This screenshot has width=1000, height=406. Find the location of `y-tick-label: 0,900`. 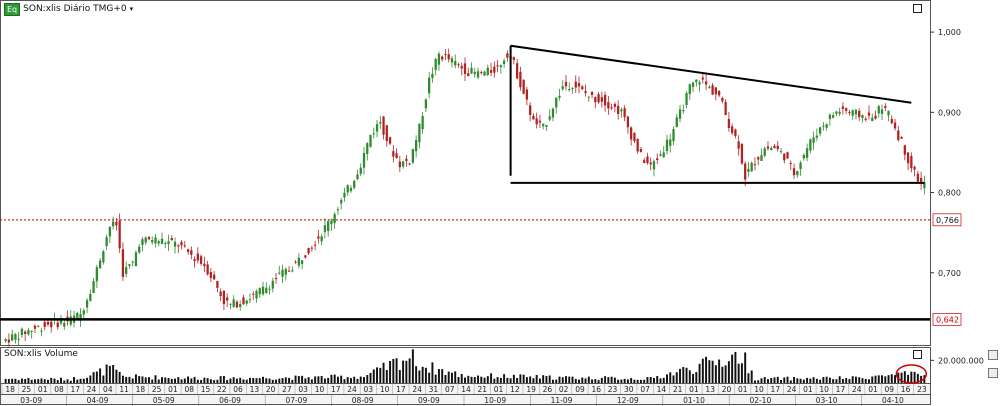

y-tick-label: 0,900 is located at coordinates (949, 112).